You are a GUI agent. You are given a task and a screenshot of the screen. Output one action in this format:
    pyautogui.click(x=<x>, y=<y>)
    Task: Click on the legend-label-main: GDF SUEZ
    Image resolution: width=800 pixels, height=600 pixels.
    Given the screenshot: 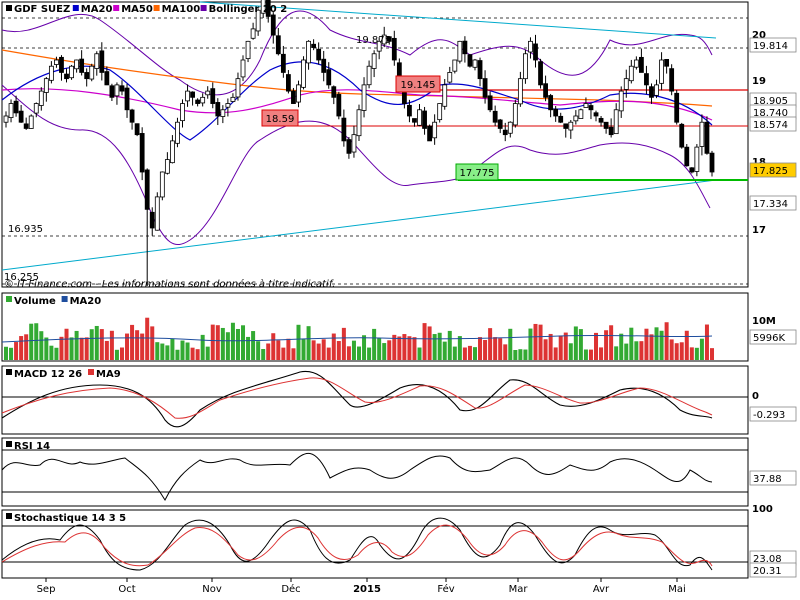 What is the action you would take?
    pyautogui.click(x=42, y=9)
    